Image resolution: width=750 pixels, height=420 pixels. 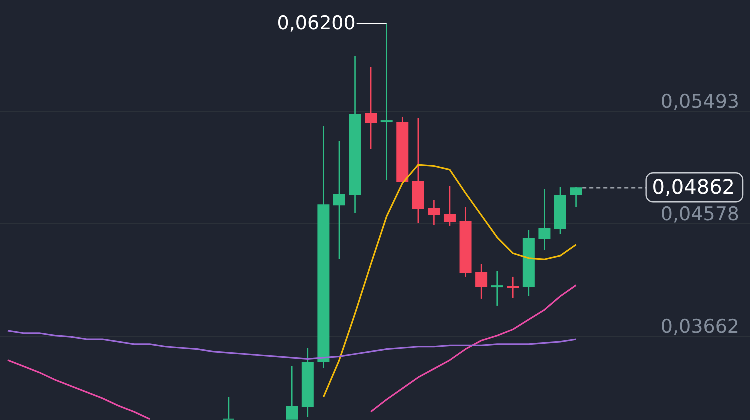 What do you see at coordinates (694, 187) in the screenshot?
I see `ref-line-label: 0,04862` at bounding box center [694, 187].